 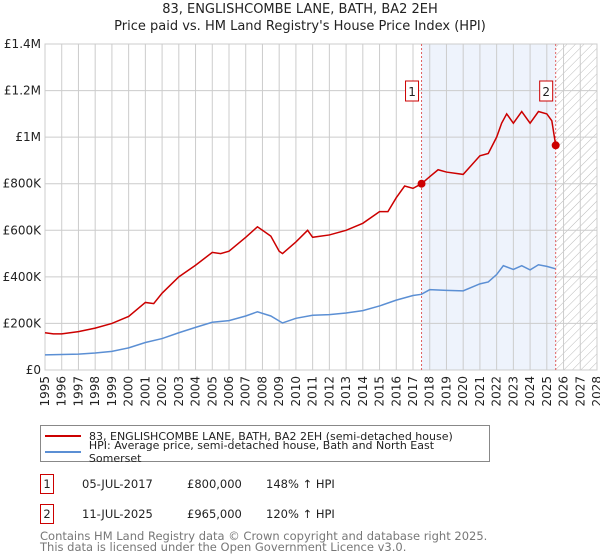 What do you see at coordinates (214, 484) in the screenshot?
I see `transaction-price: £800,000` at bounding box center [214, 484].